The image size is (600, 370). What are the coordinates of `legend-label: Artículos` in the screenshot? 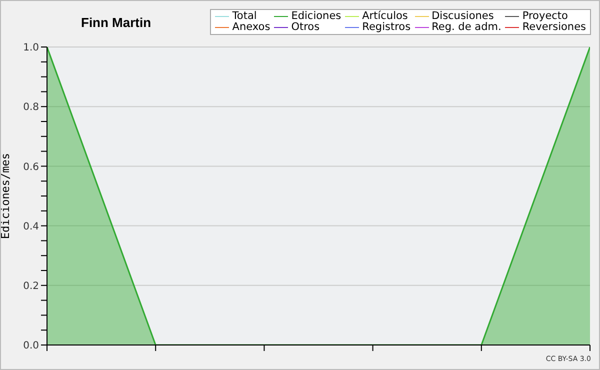 It's located at (385, 16).